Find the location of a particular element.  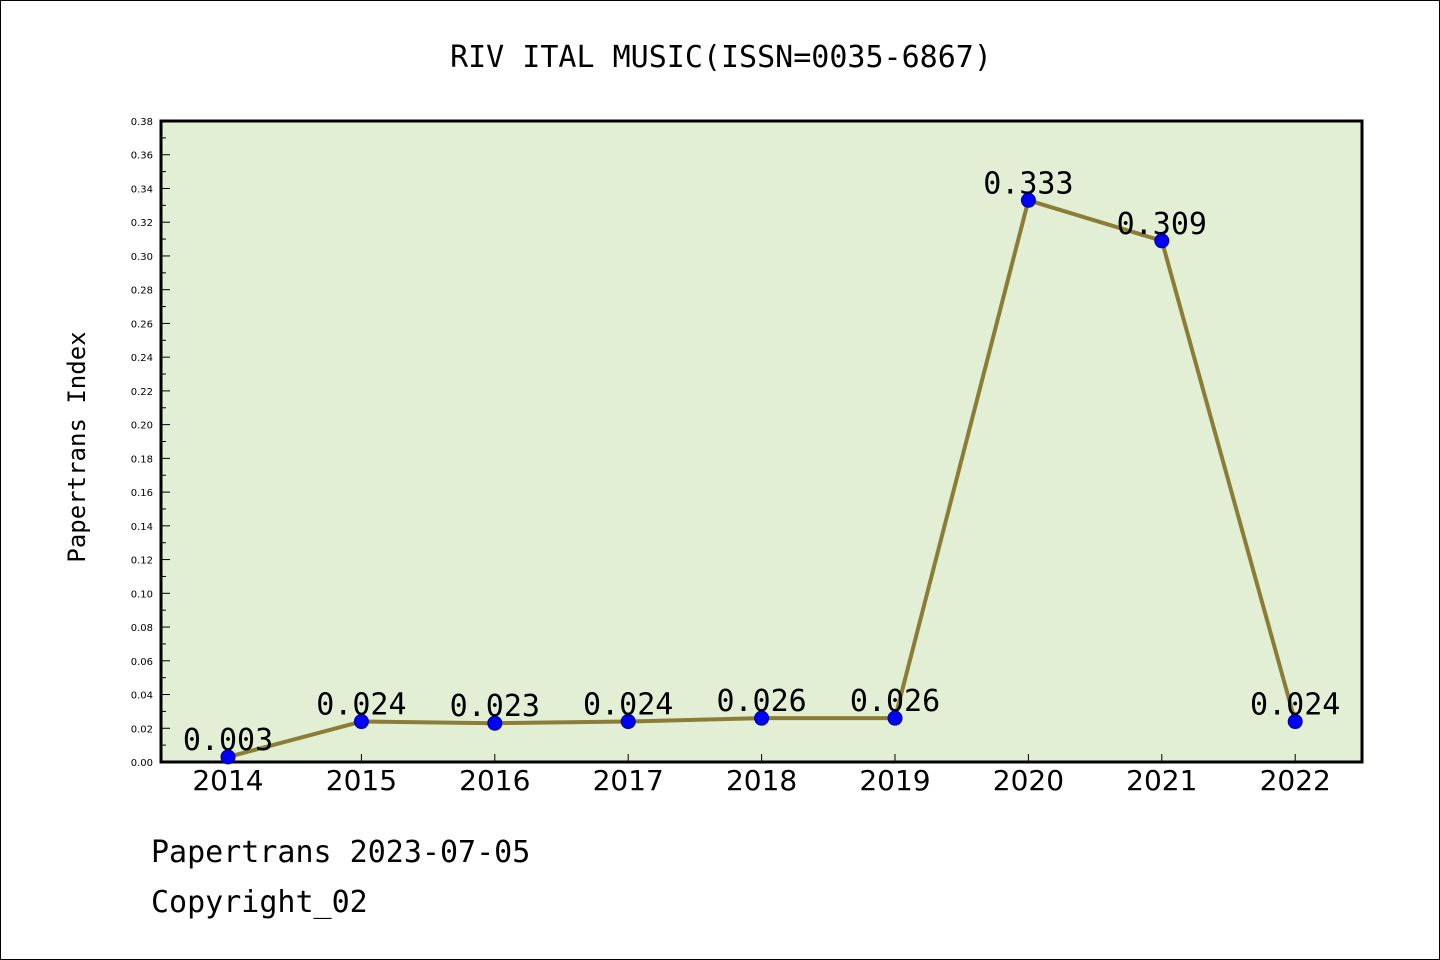

chart-title: RIV ITAL MUSIC(ISSN=0035-6867) is located at coordinates (721, 57).